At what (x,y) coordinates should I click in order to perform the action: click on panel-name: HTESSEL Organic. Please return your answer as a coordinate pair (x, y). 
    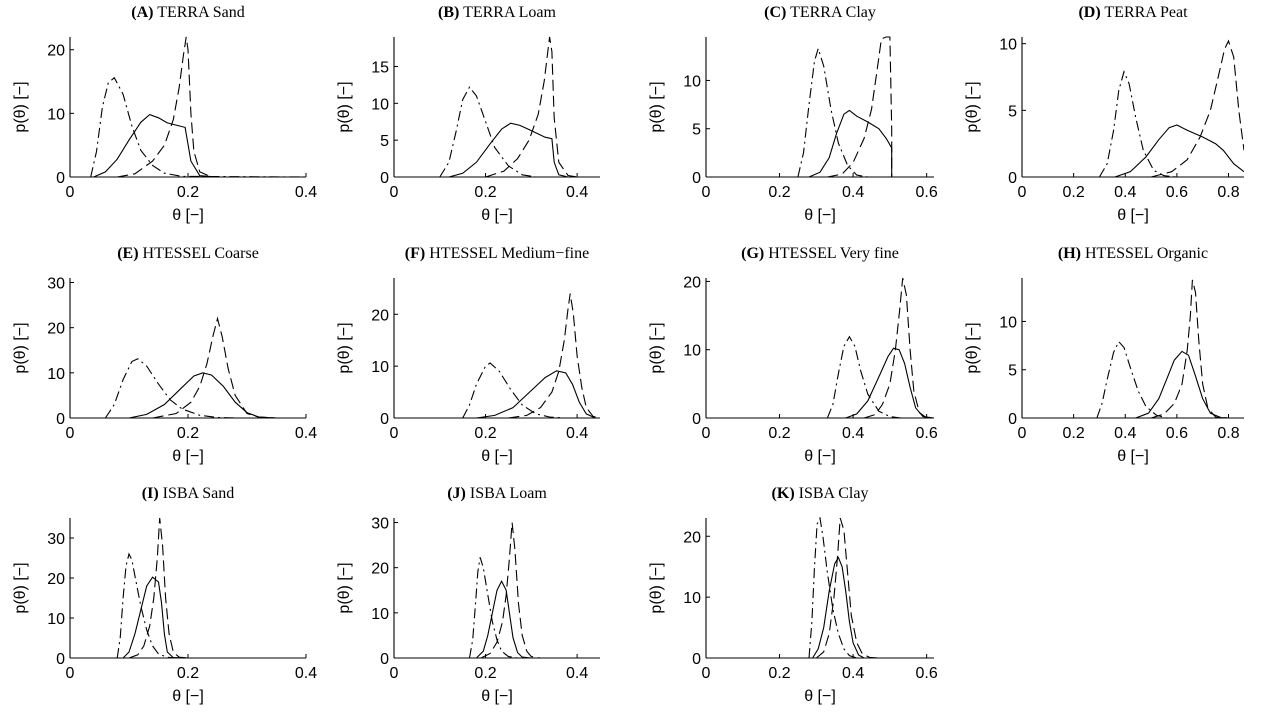
    Looking at the image, I should click on (1146, 253).